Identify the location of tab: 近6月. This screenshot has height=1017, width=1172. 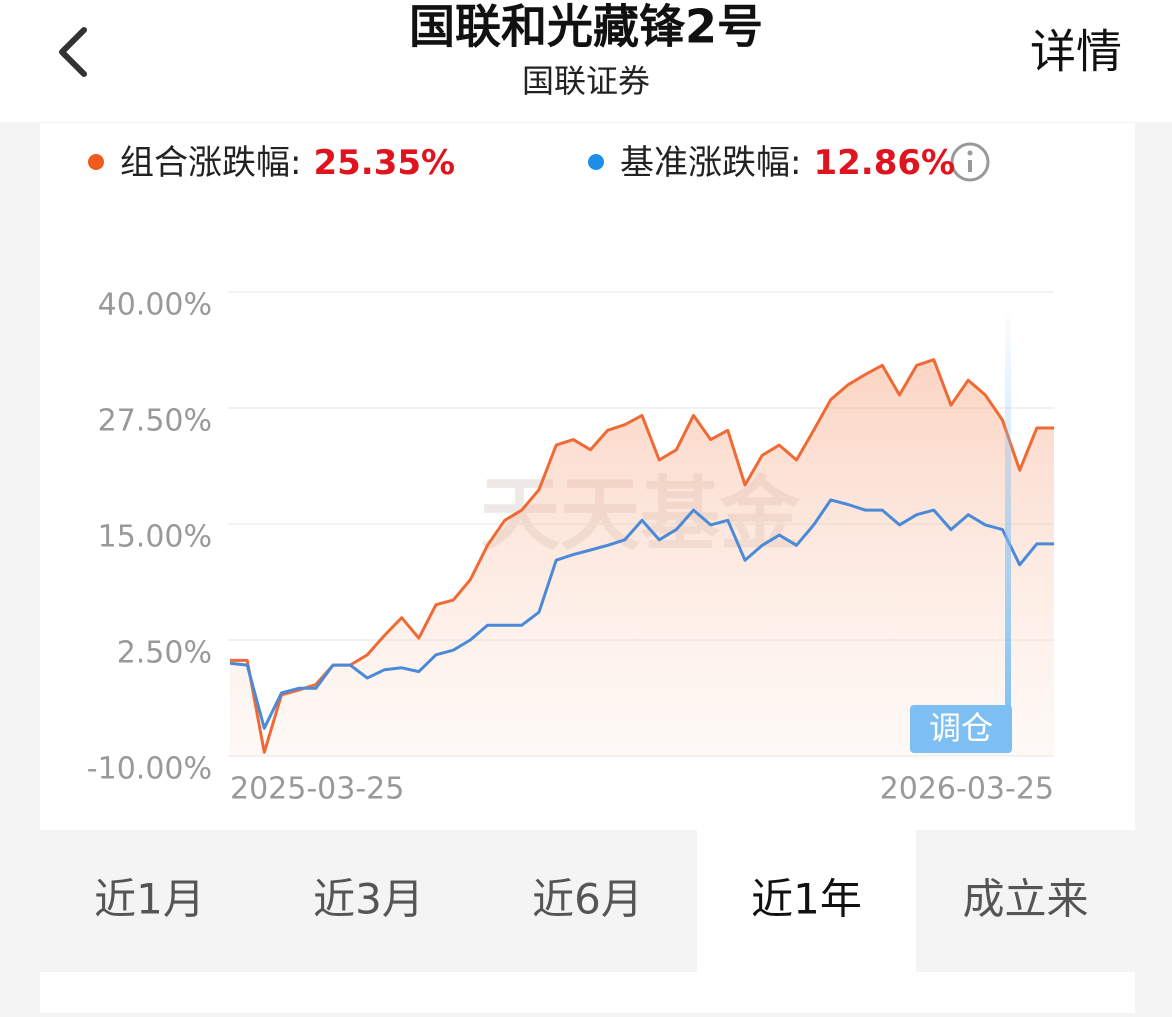
(587, 899).